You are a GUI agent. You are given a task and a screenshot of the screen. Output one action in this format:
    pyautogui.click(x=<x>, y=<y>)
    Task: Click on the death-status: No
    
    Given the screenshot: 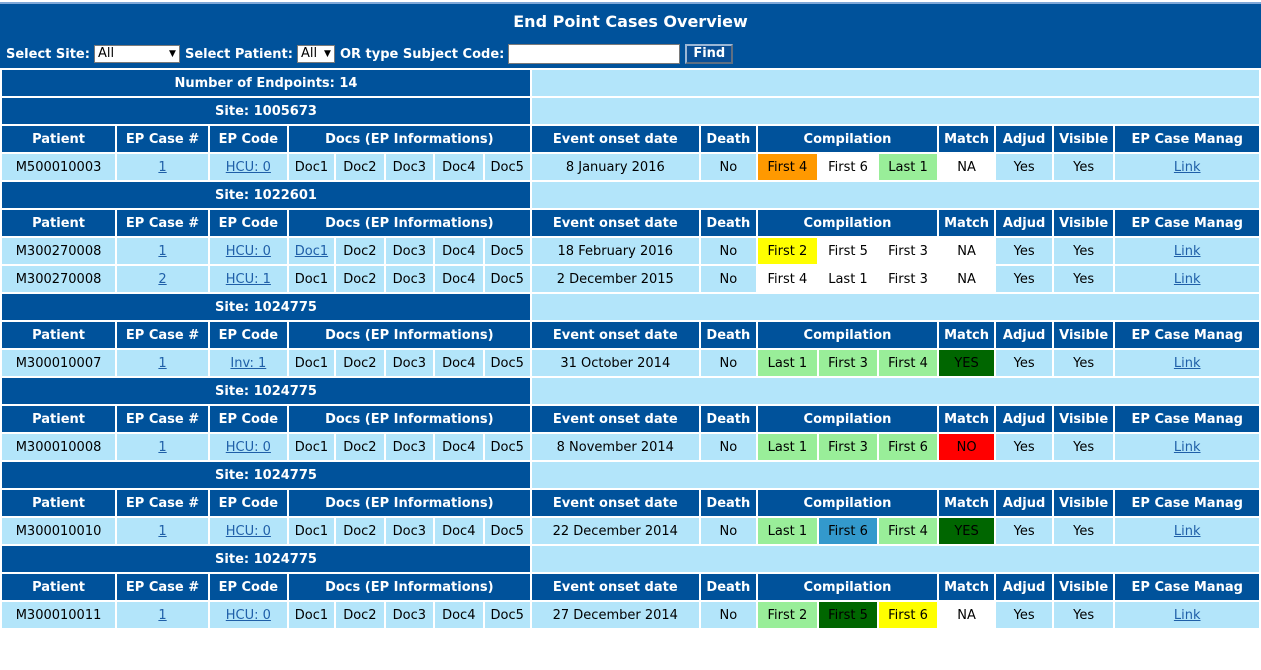 What is the action you would take?
    pyautogui.click(x=728, y=363)
    